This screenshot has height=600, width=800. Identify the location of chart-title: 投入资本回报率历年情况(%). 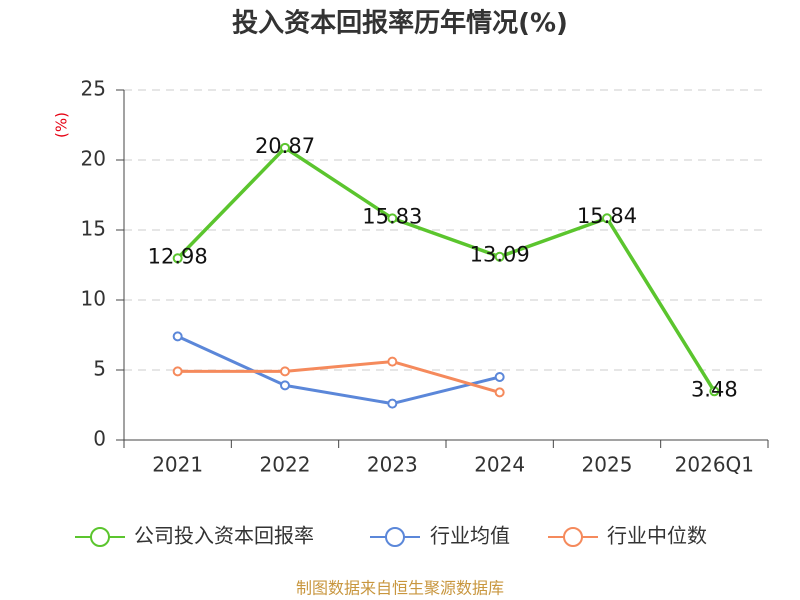
(400, 23).